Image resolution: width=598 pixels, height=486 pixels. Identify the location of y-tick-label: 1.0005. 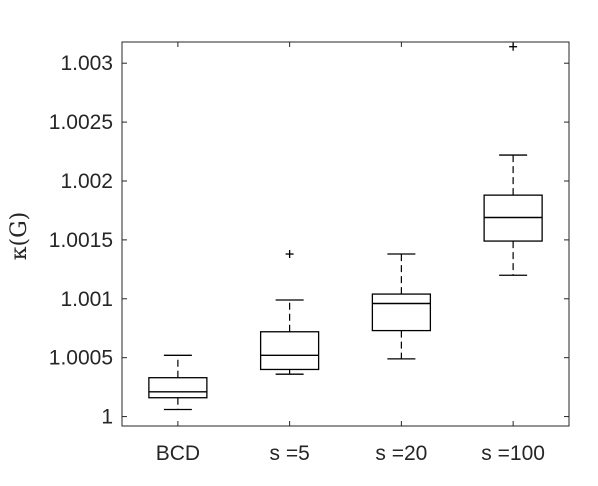
(81, 358).